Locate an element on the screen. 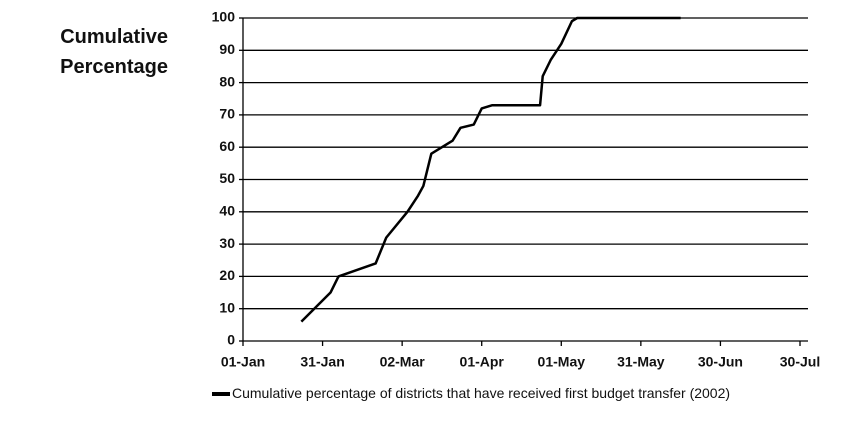 This screenshot has height=430, width=841. y-tick-label: 40 is located at coordinates (227, 211).